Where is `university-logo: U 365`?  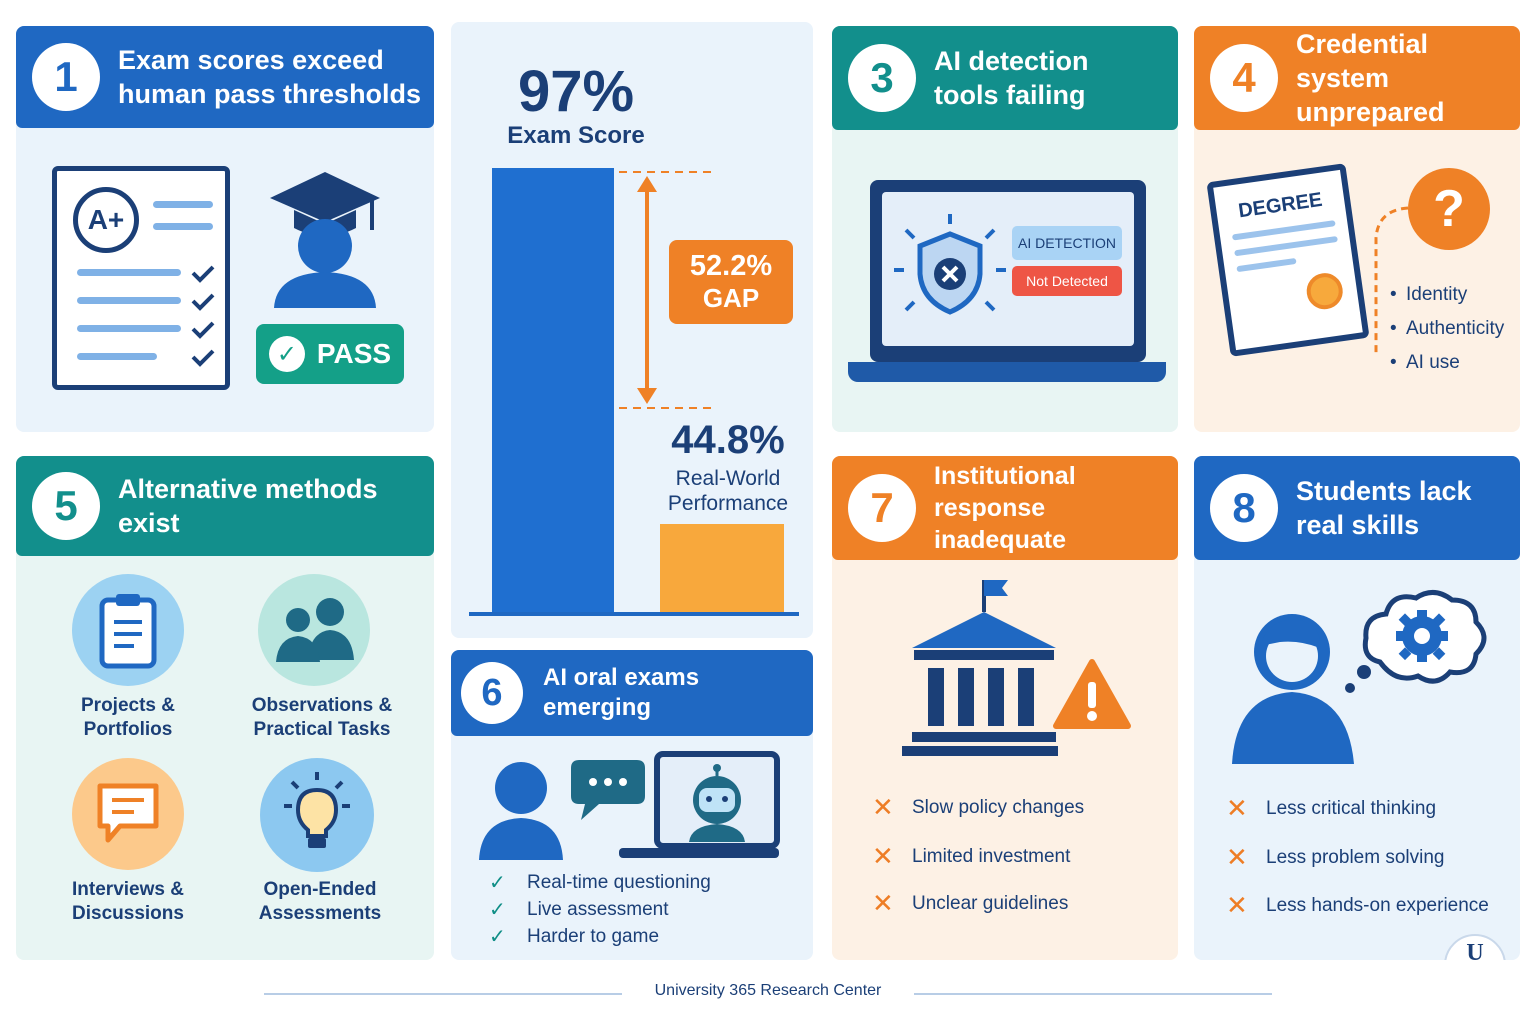 university-logo: U 365 is located at coordinates (1475, 947).